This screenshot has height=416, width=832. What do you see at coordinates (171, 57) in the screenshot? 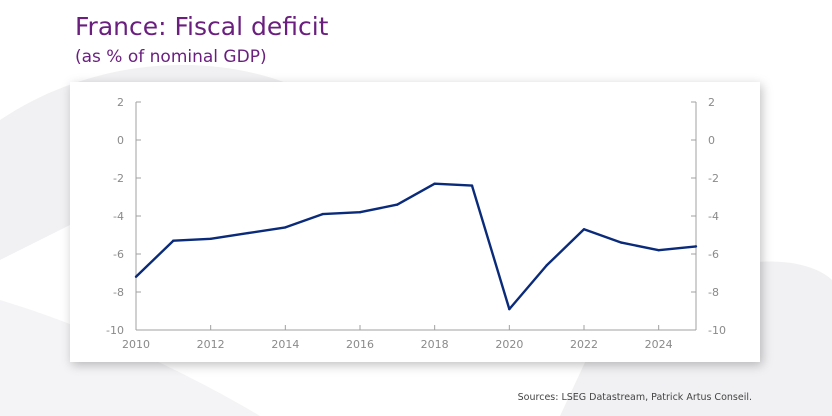
I see `page-subtitle: (as % of nominal GDP)` at bounding box center [171, 57].